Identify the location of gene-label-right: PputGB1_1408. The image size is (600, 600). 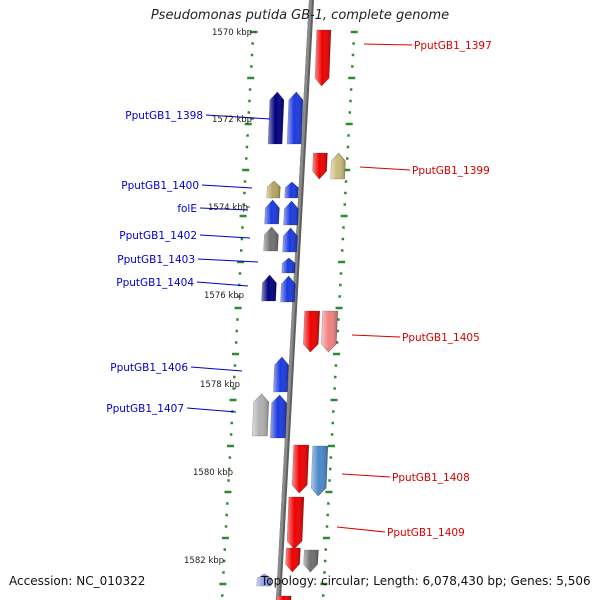
(431, 478).